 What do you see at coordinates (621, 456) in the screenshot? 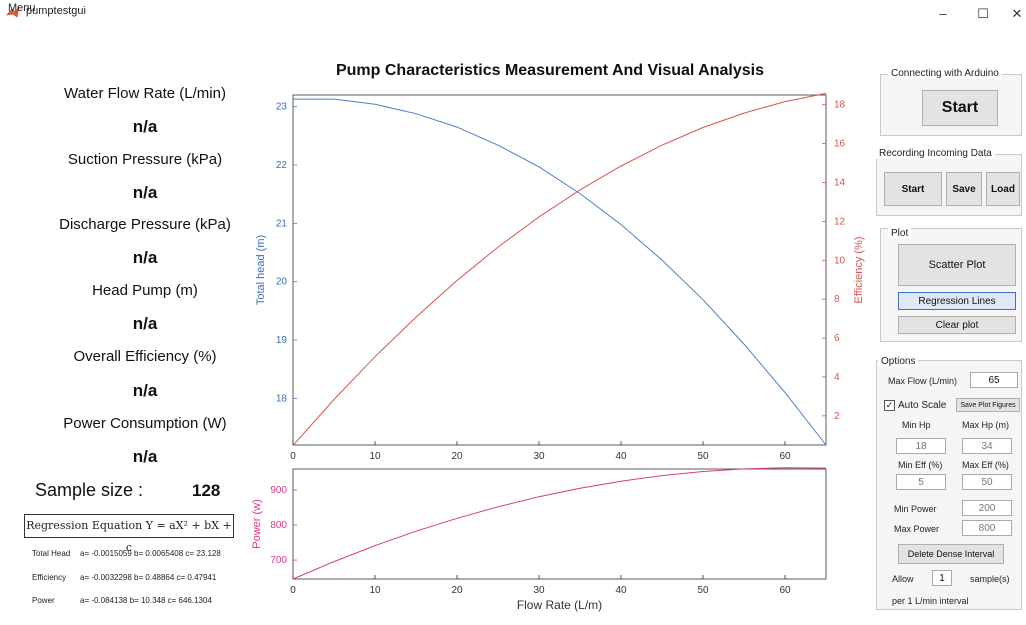
I see `top-x-tick-label: 40` at bounding box center [621, 456].